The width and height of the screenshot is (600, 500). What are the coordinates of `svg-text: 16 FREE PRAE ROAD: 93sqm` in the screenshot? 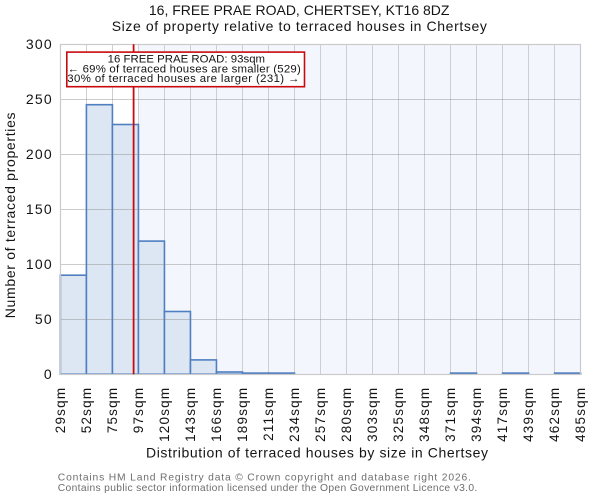 It's located at (186, 59).